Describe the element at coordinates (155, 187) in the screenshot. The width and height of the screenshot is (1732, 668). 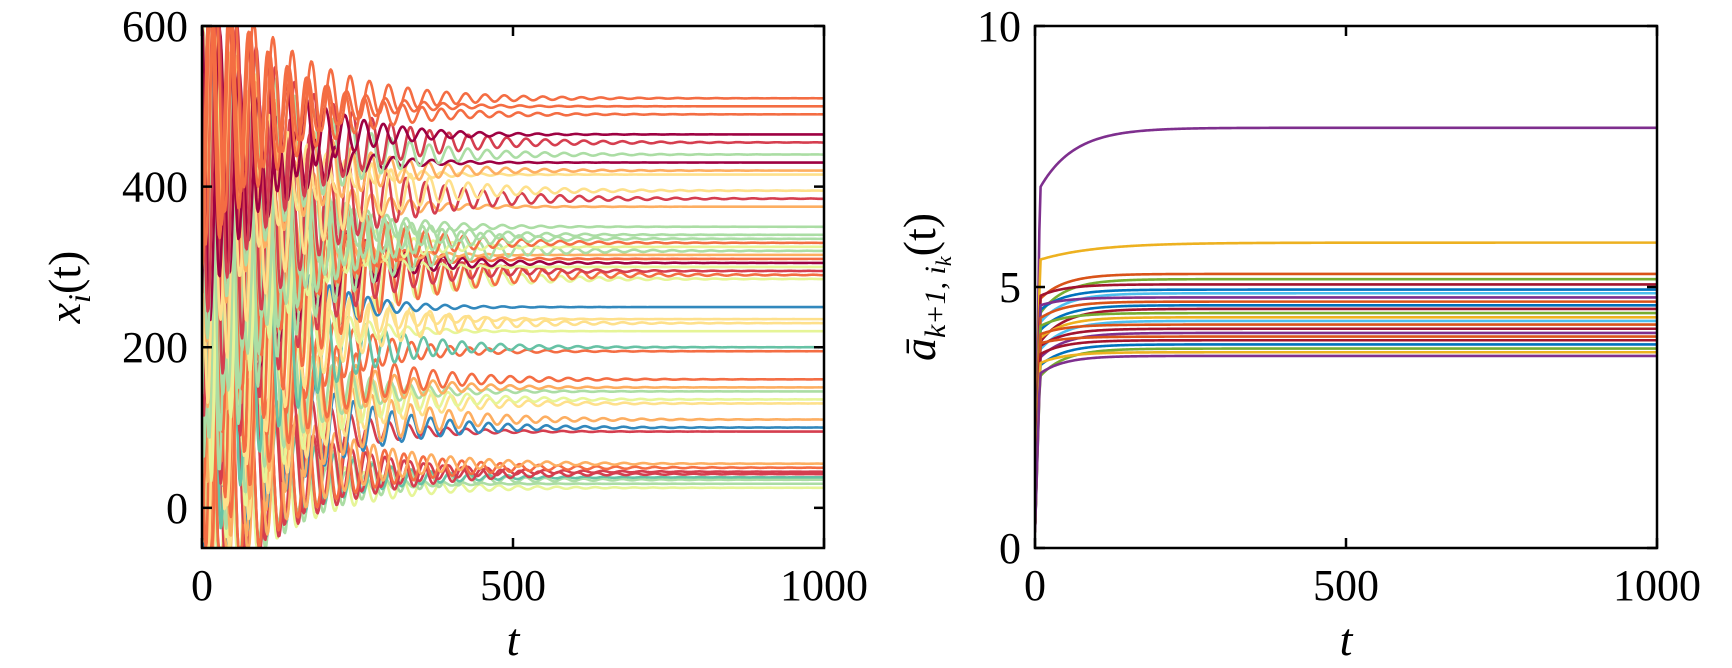
I see `left-y-tick-label: 400` at that location.